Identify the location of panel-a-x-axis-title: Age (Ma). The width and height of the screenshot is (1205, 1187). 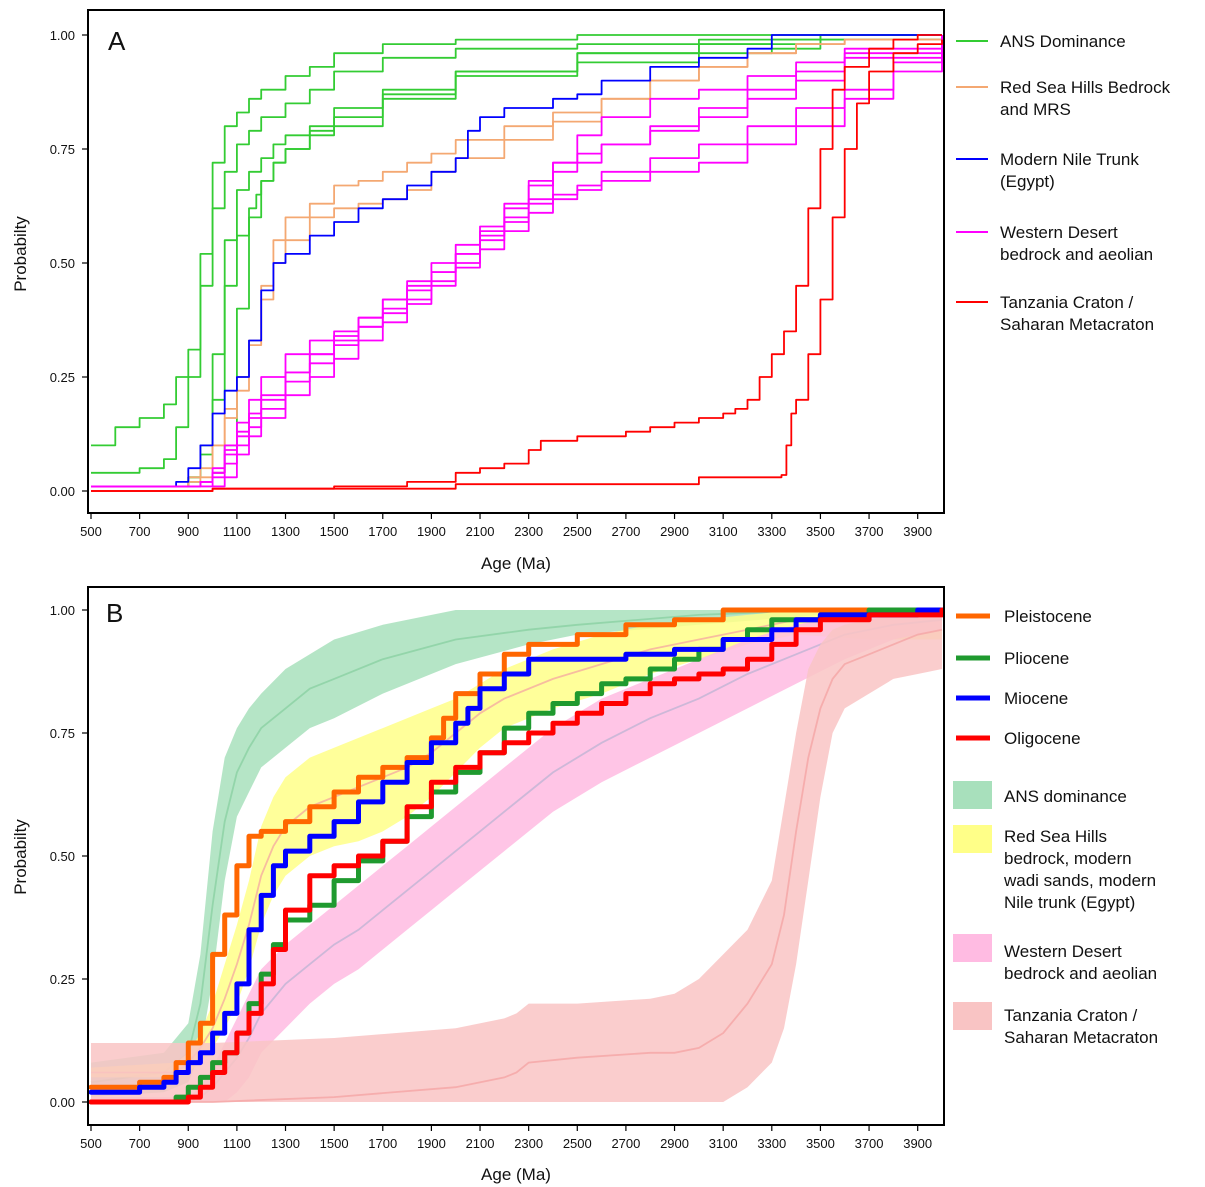
(516, 563).